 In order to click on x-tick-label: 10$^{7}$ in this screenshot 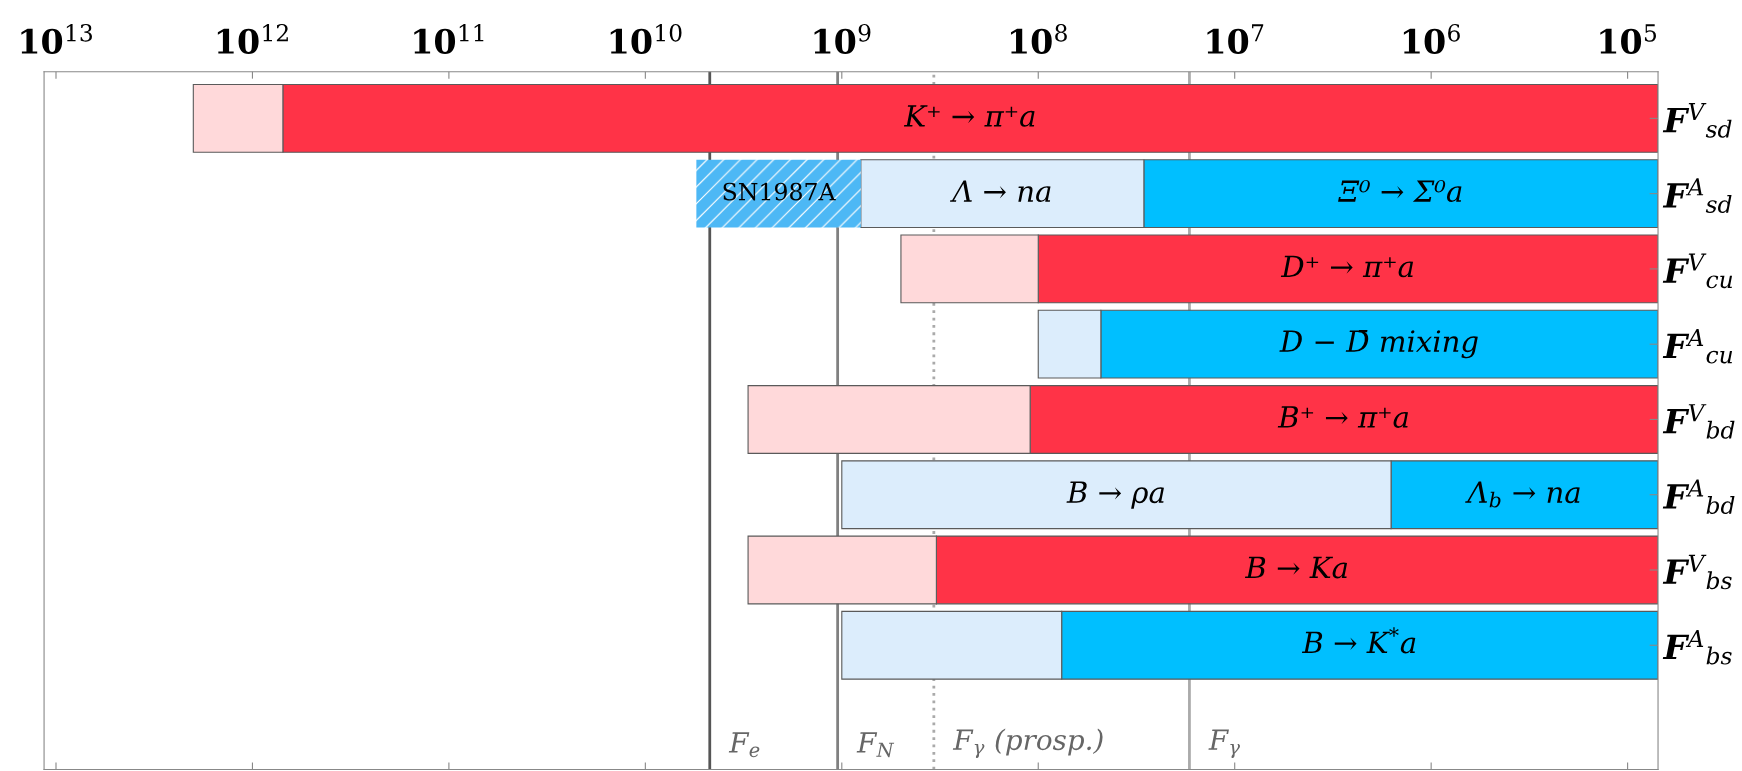, I will do `click(1235, 39)`.